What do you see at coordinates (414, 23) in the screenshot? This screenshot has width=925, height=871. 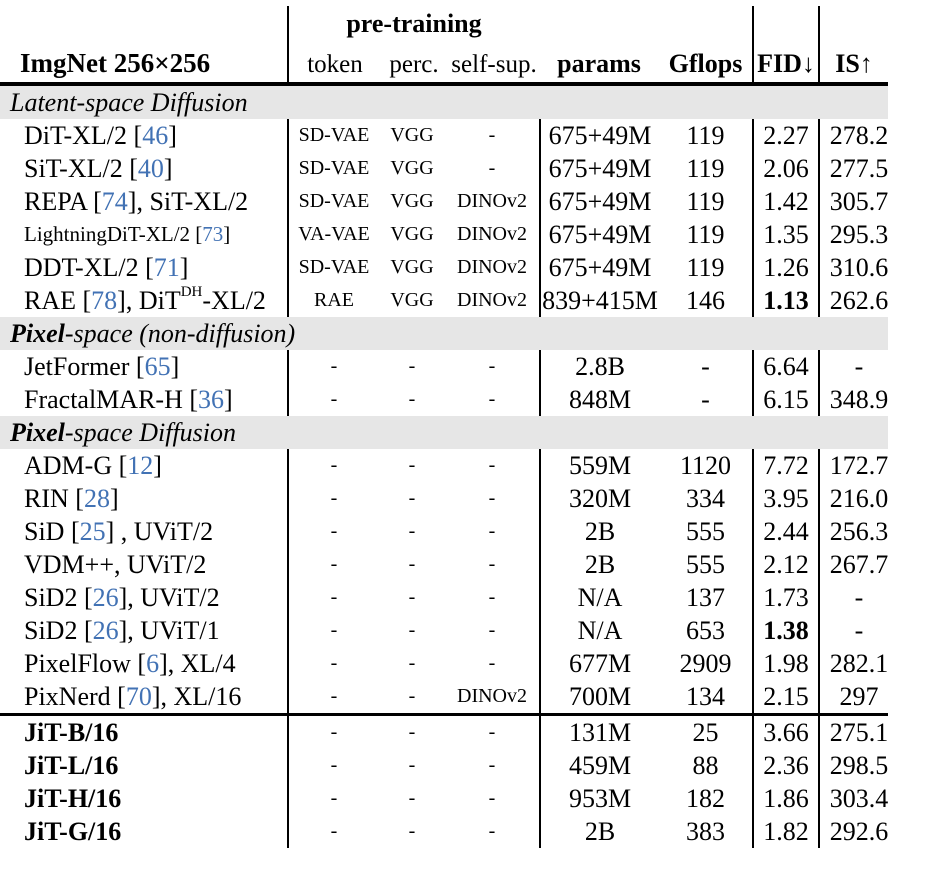 I see `pretraining-group-label: pre-training` at bounding box center [414, 23].